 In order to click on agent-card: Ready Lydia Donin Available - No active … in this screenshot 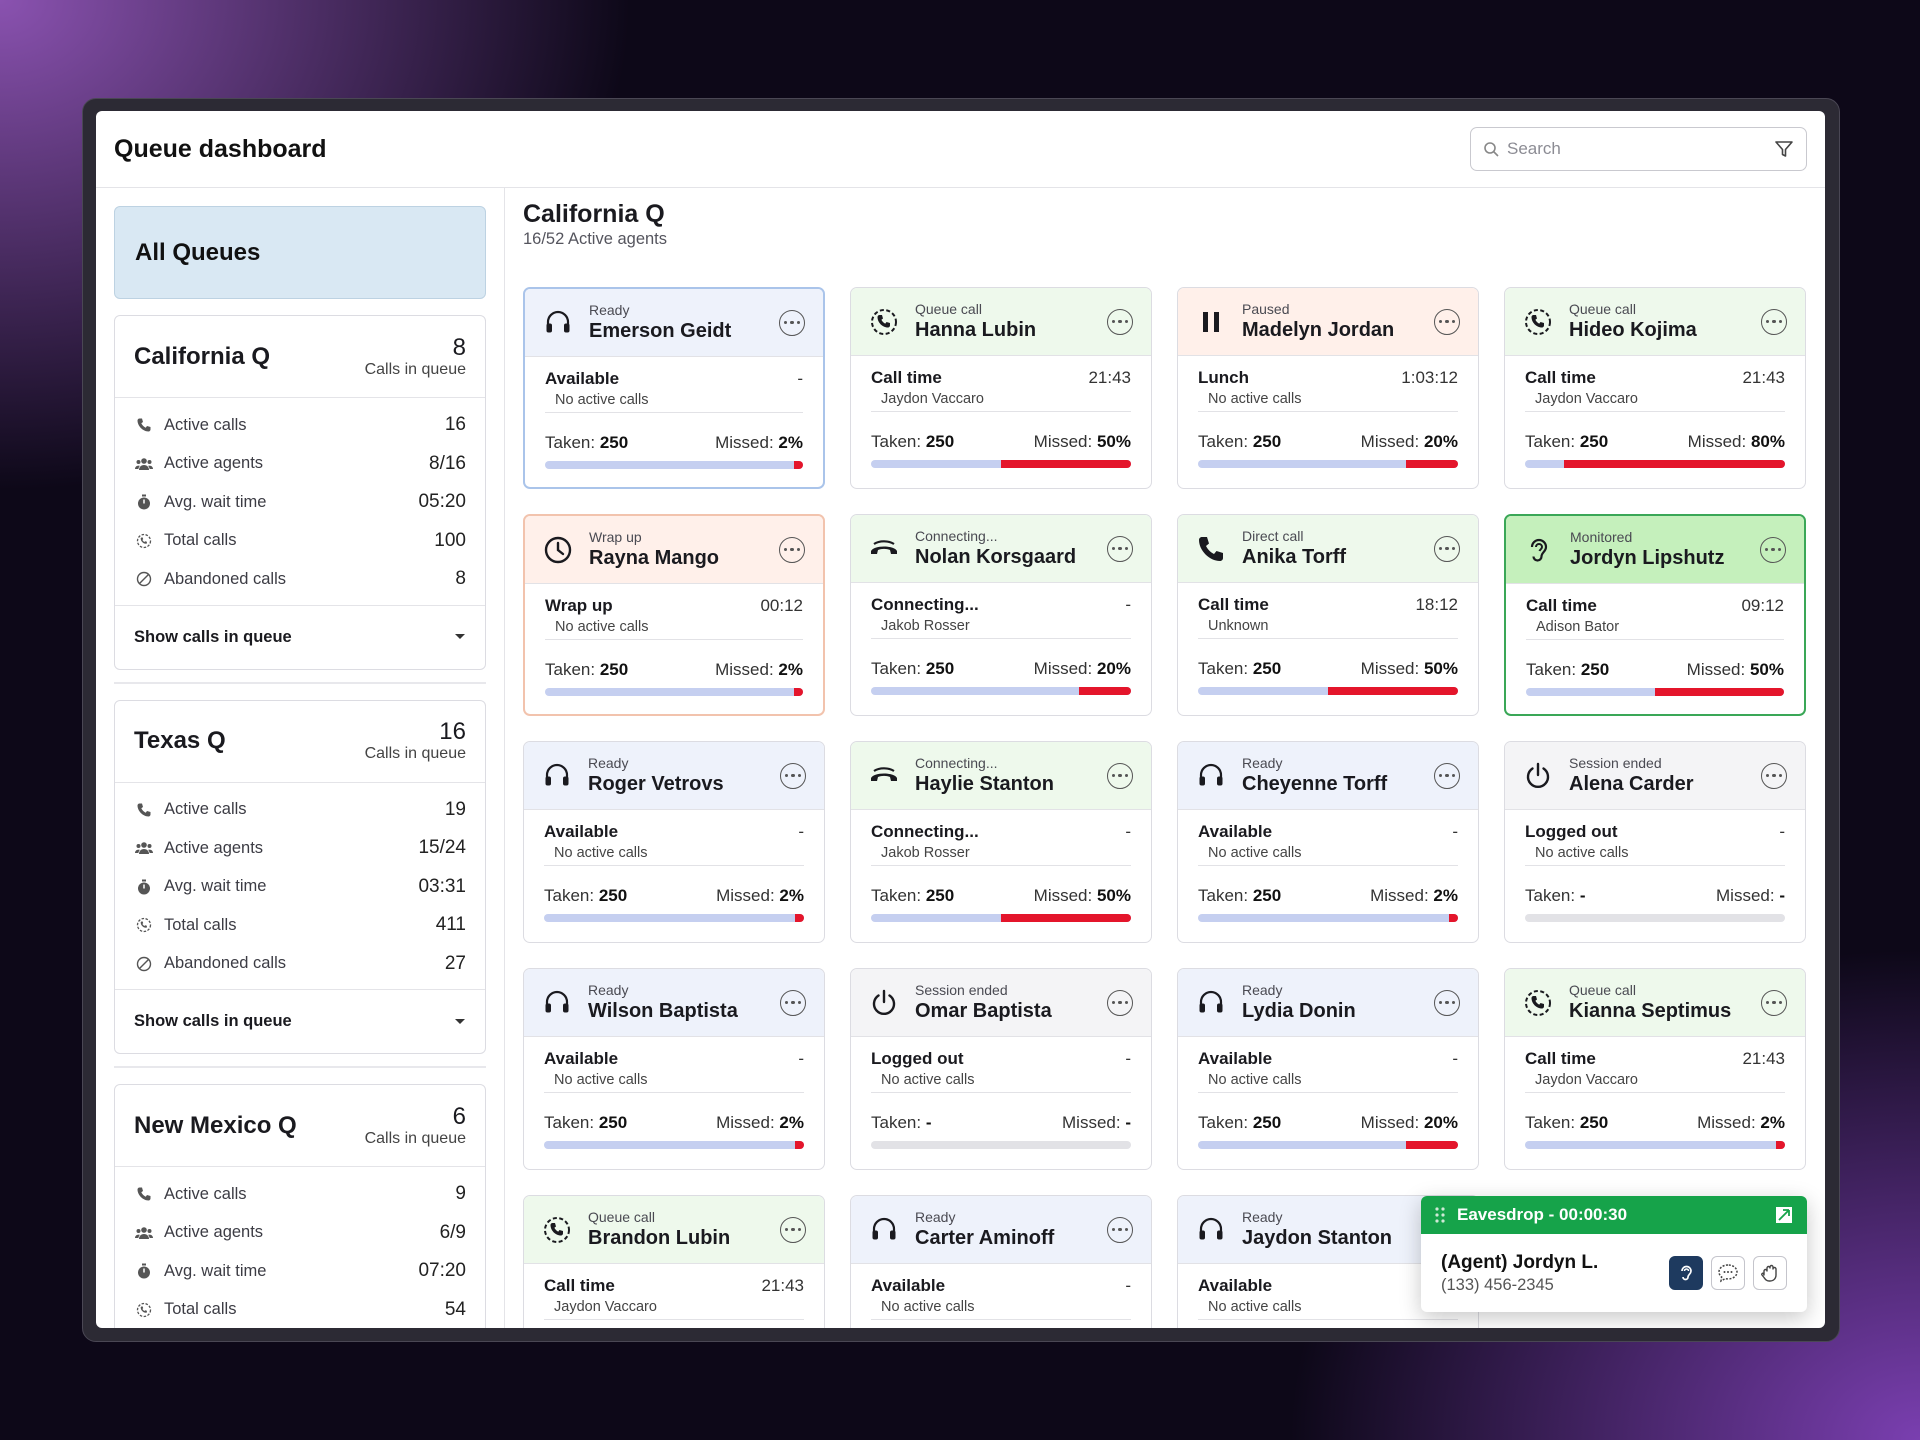, I will do `click(1328, 1069)`.